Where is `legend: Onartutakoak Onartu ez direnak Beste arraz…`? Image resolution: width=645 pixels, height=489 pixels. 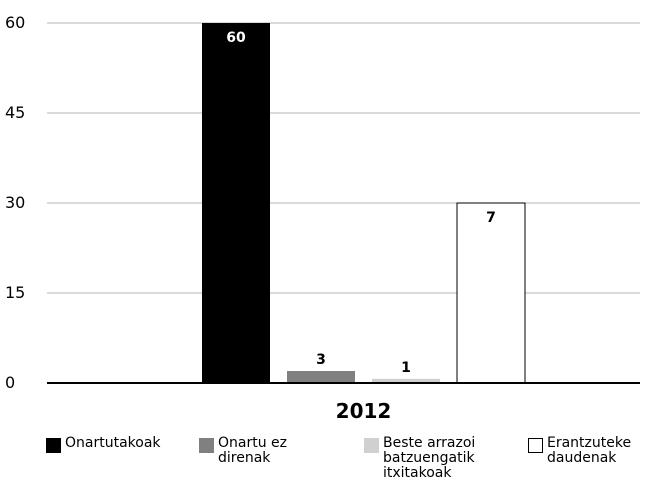 legend: Onartutakoak Onartu ez direnak Beste arraz… is located at coordinates (322, 461).